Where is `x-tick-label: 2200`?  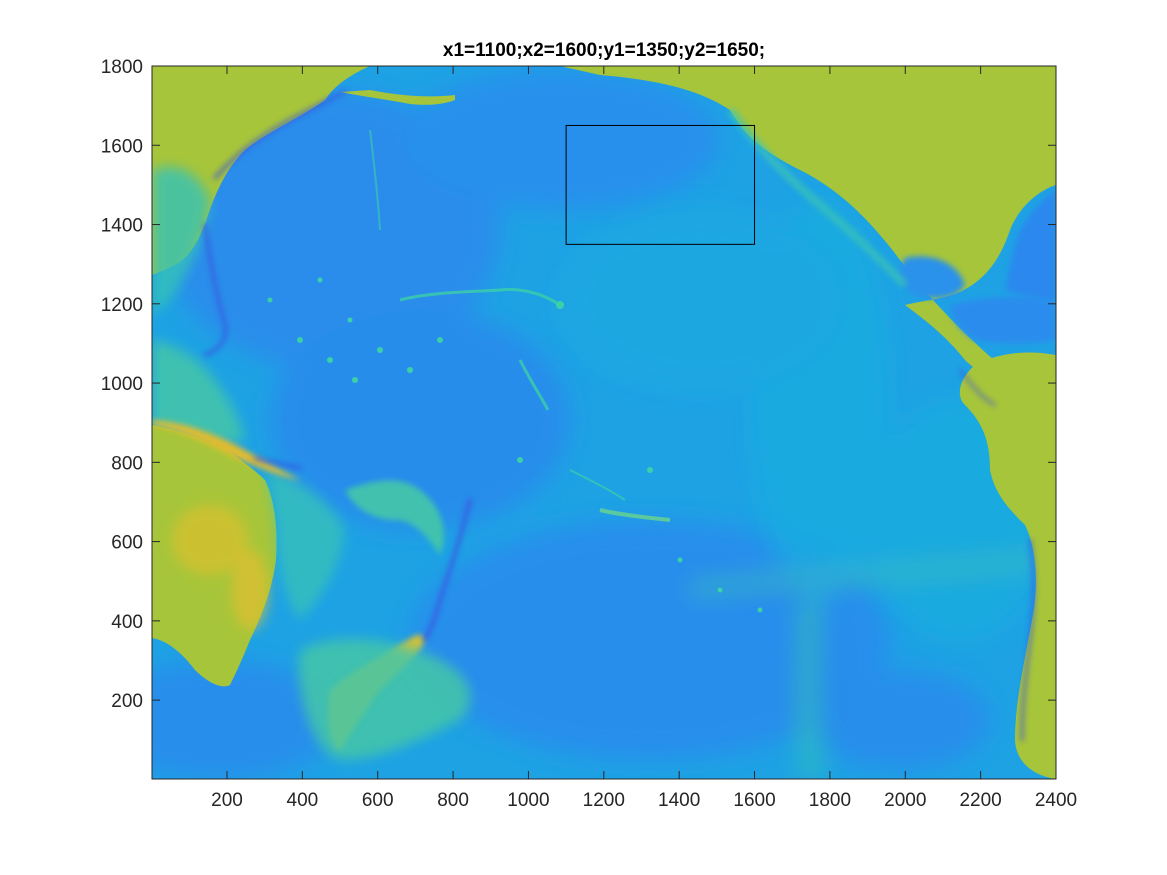 x-tick-label: 2200 is located at coordinates (980, 800).